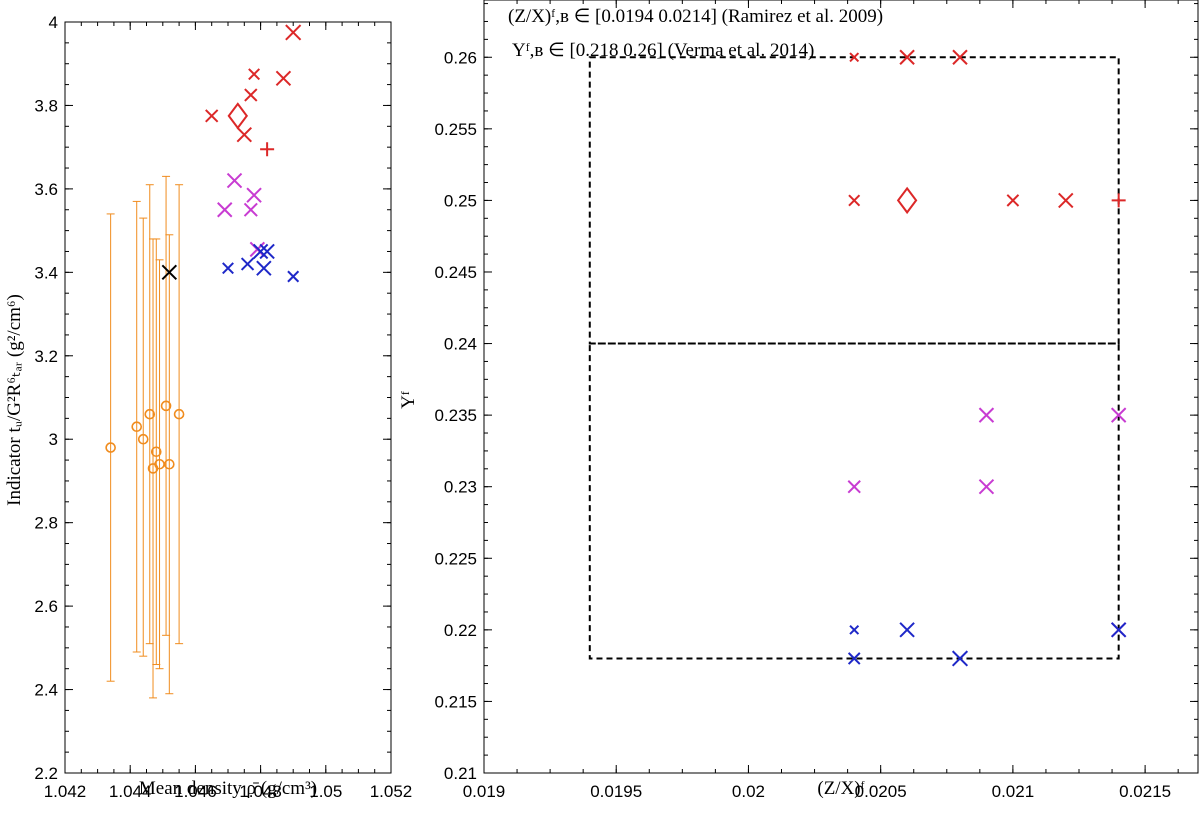 The height and width of the screenshot is (826, 1200). Describe the element at coordinates (460, 773) in the screenshot. I see `y-tick-label: 0.21` at that location.